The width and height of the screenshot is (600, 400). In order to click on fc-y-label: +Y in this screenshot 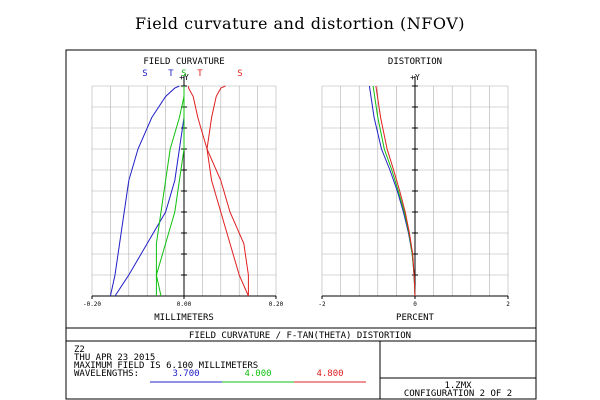, I will do `click(184, 77)`.